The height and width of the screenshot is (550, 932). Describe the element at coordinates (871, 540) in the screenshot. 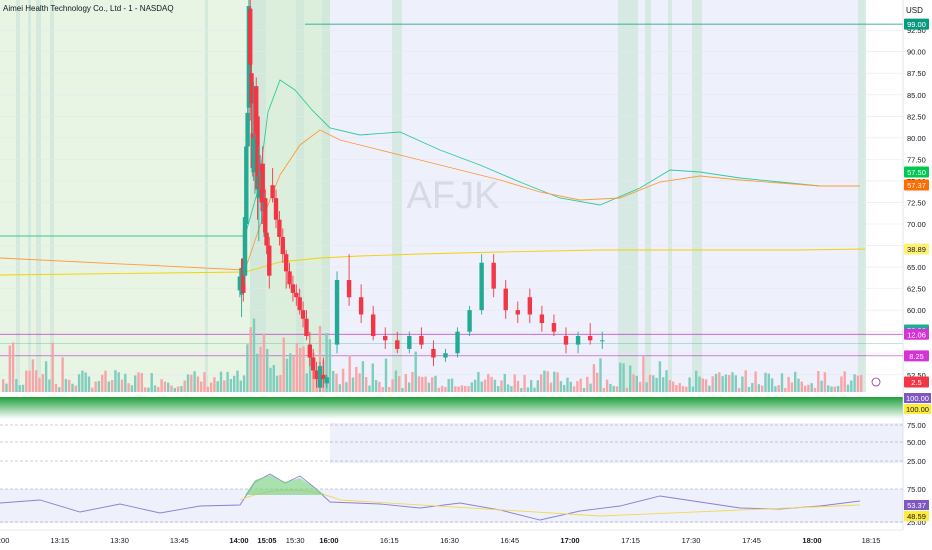

I see `time-tick-label: 18:15` at that location.